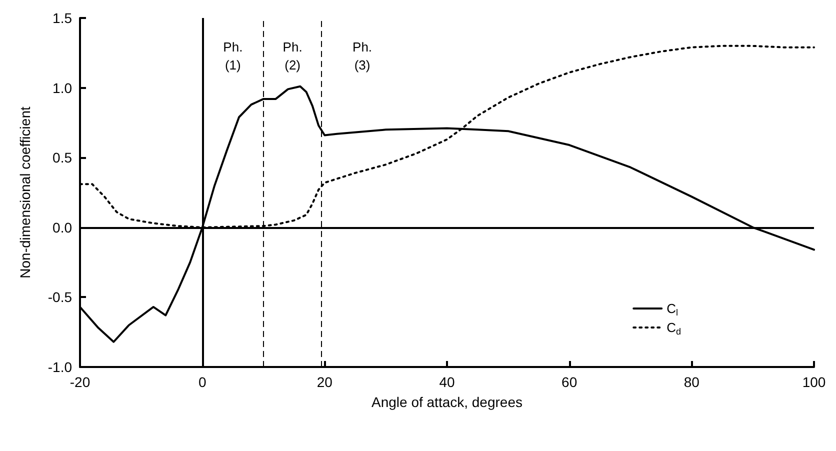 Image resolution: width=836 pixels, height=451 pixels. What do you see at coordinates (62, 18) in the screenshot?
I see `y-tick-label: 1.5` at bounding box center [62, 18].